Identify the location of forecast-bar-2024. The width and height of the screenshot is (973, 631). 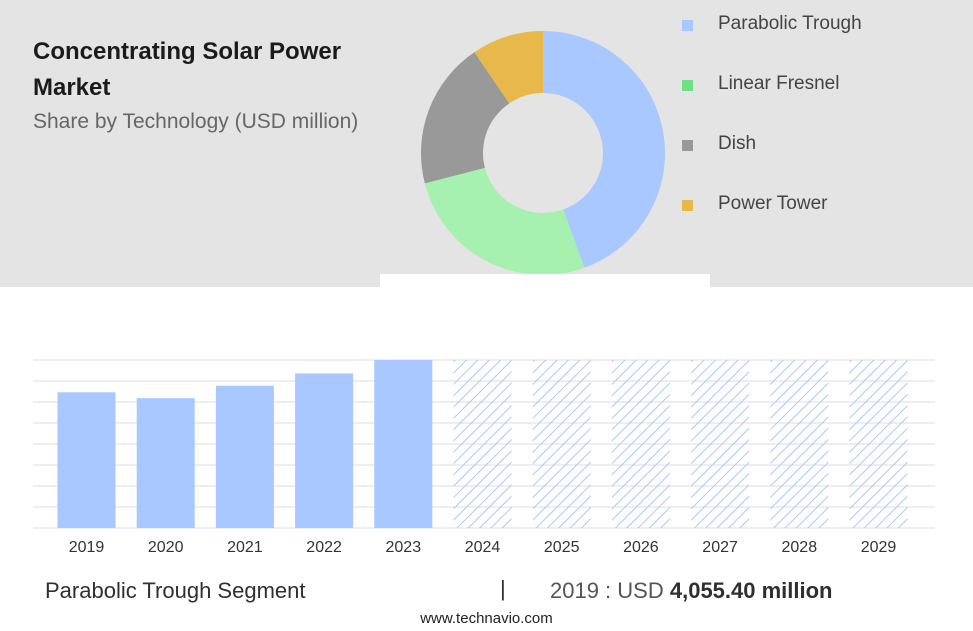
(482, 444).